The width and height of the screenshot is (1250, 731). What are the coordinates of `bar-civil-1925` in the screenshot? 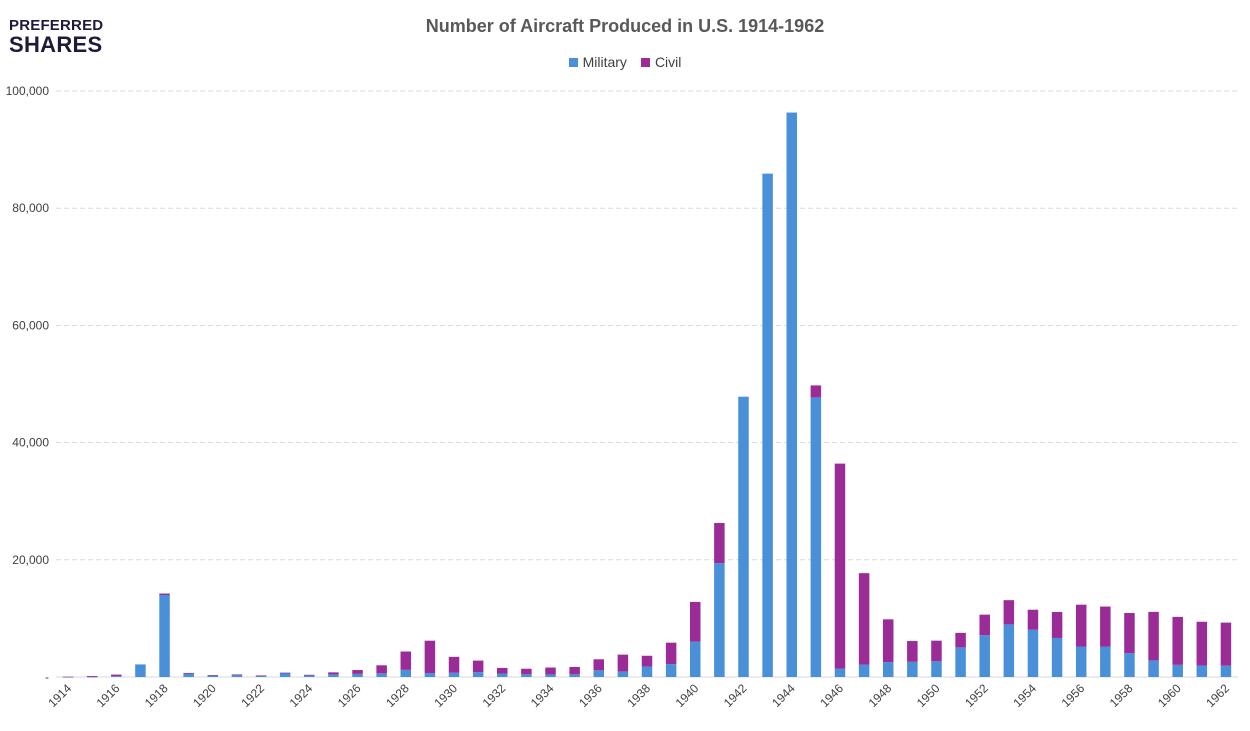 It's located at (333, 673).